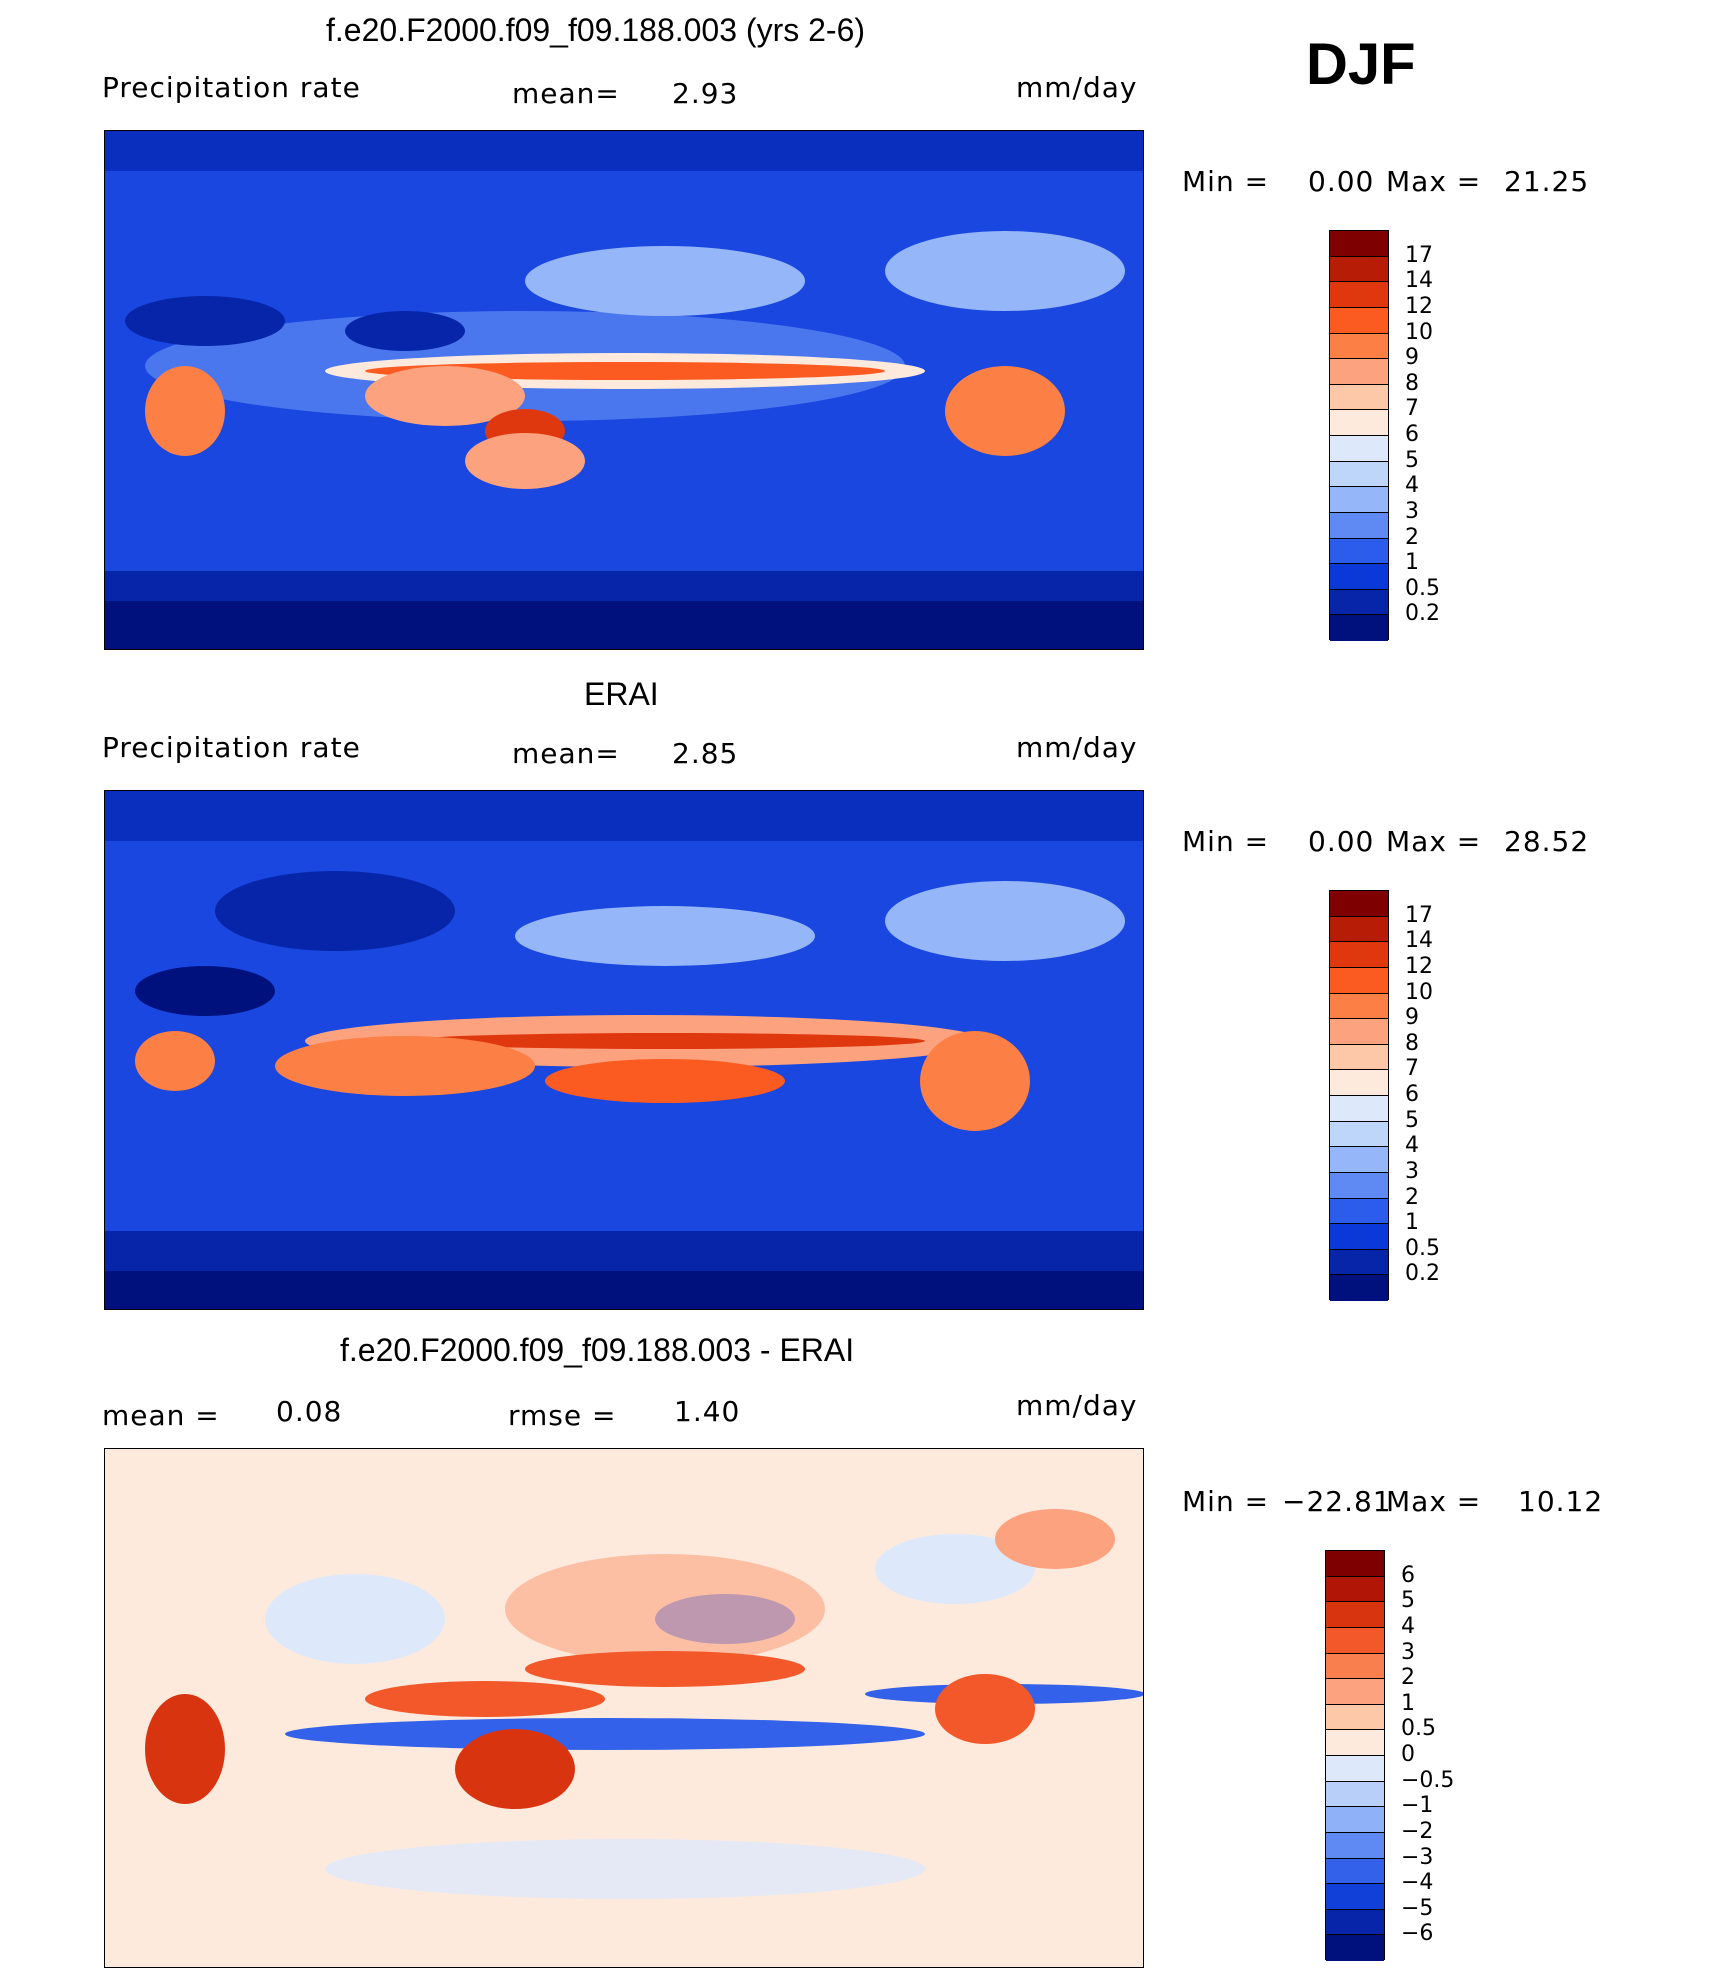 This screenshot has width=1710, height=1974. What do you see at coordinates (1412, 358) in the screenshot?
I see `colorbar-tick-label: 9` at bounding box center [1412, 358].